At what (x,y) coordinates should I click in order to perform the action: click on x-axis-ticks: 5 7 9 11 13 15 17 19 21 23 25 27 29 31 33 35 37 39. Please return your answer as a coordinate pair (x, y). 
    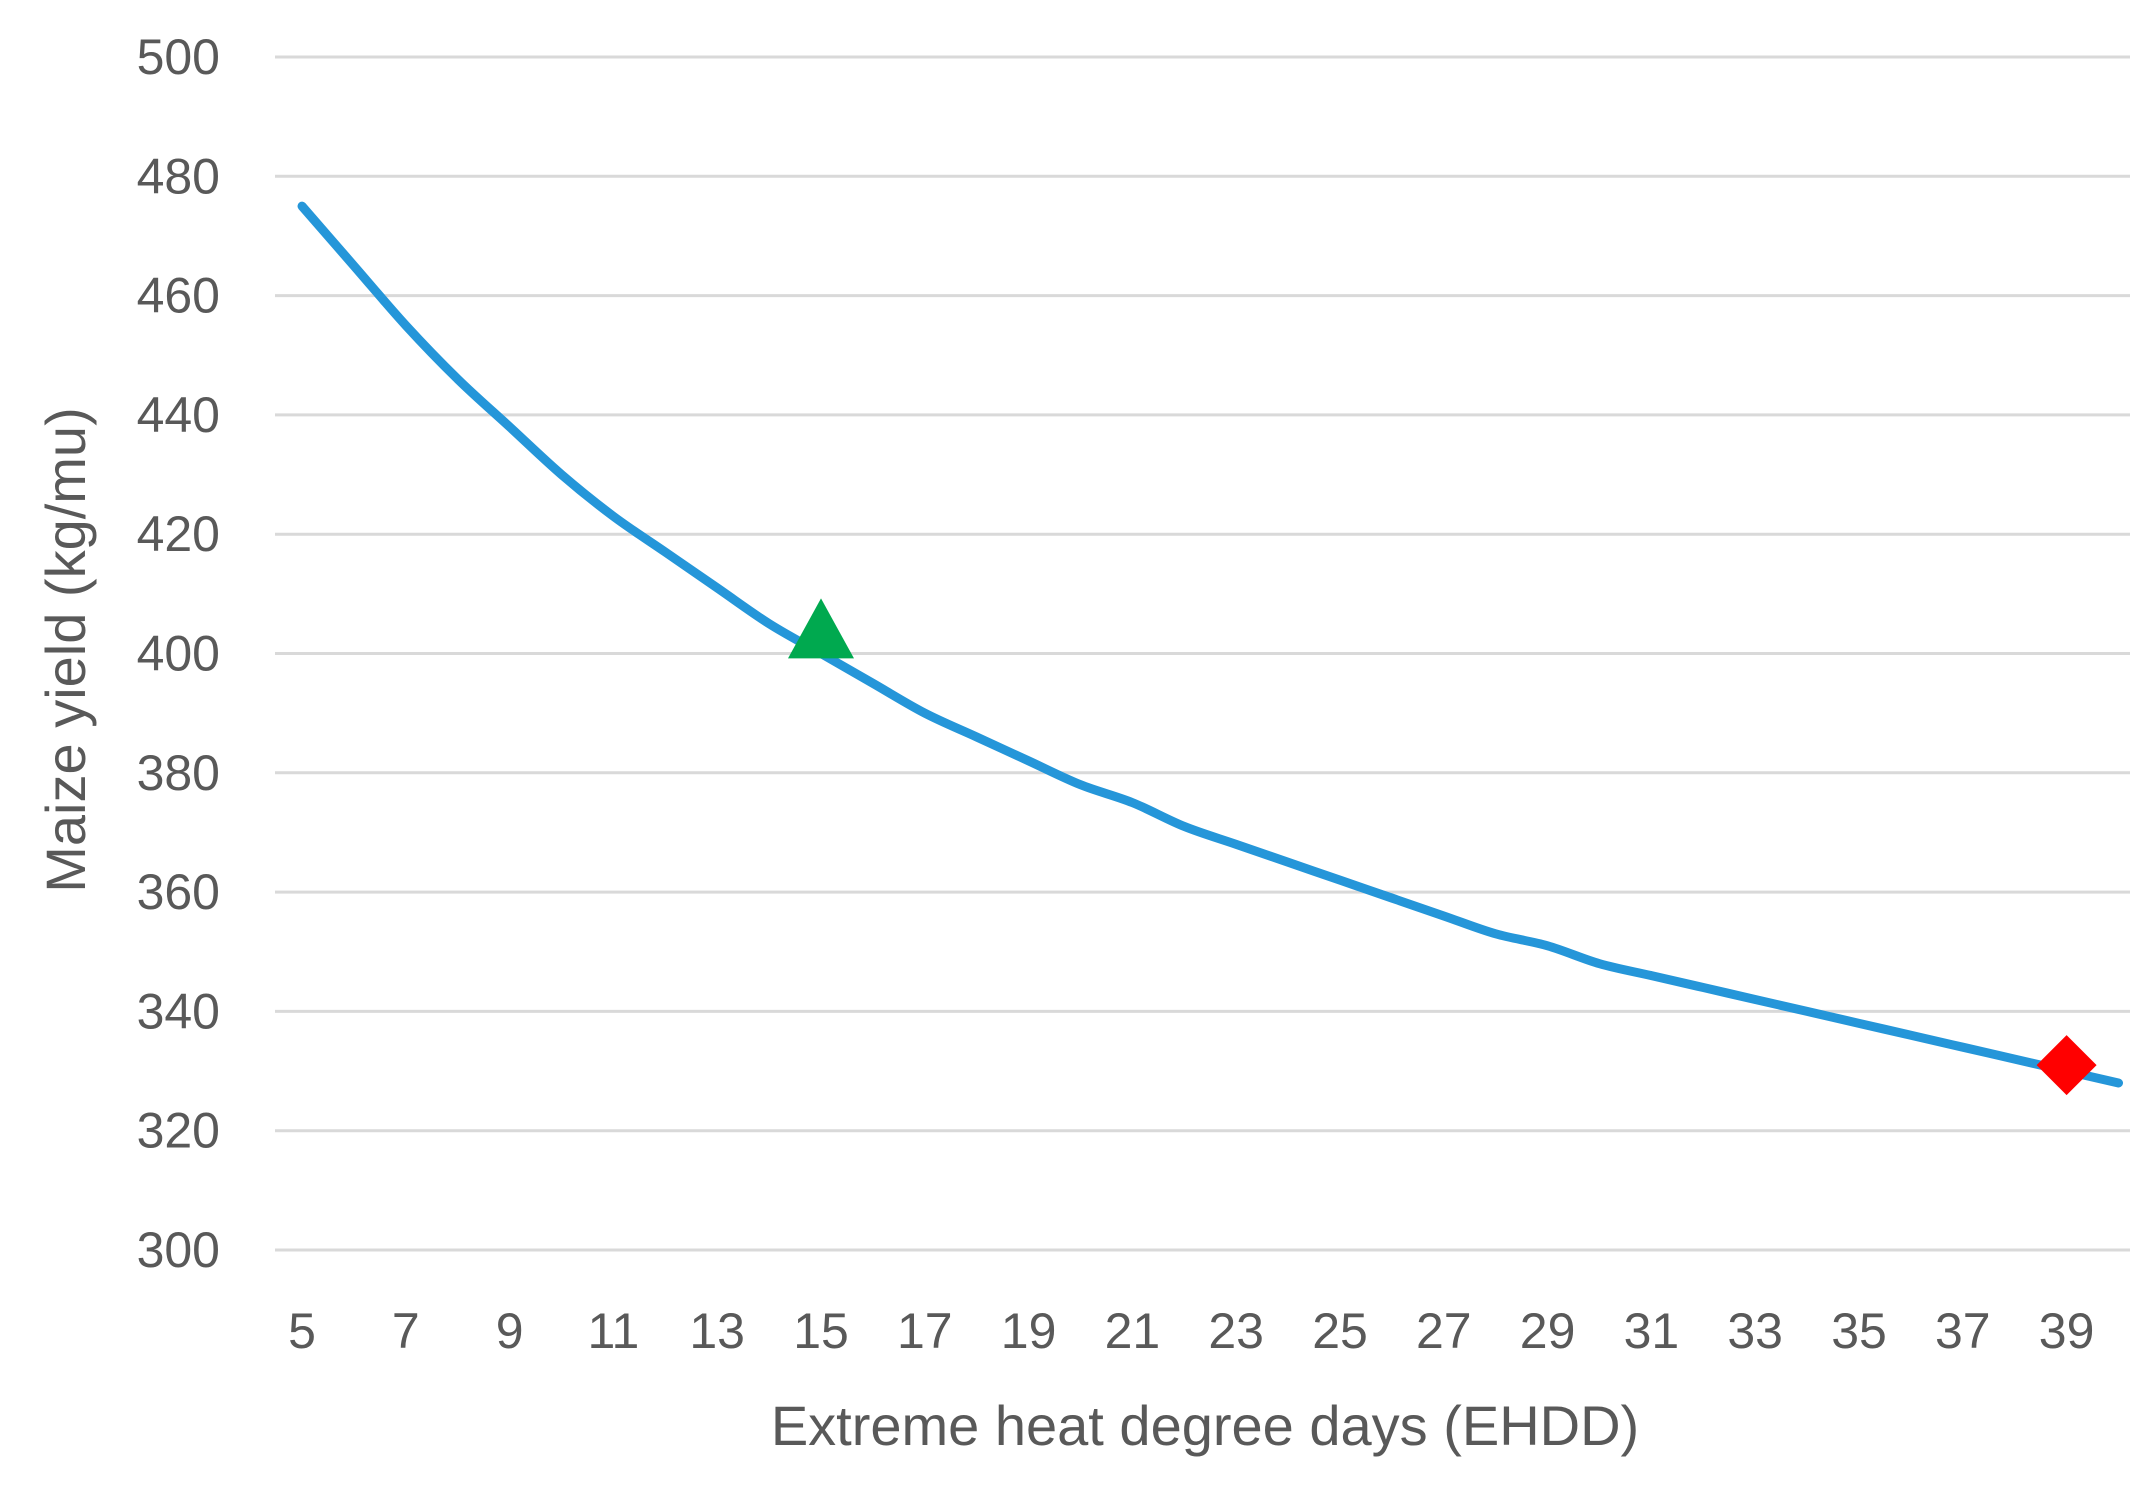
    Looking at the image, I should click on (1191, 1331).